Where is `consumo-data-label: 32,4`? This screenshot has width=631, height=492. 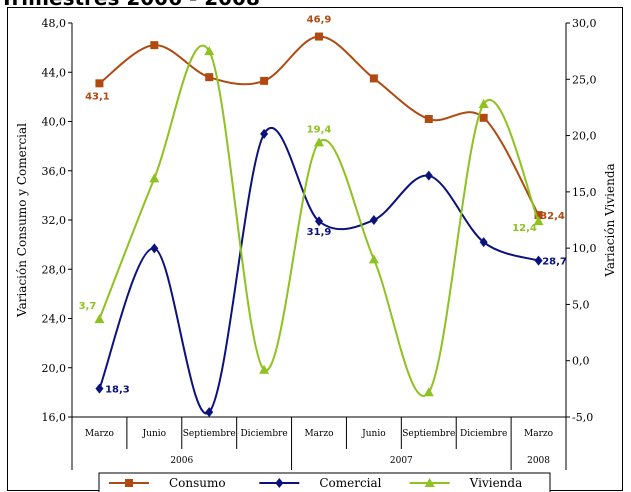 consumo-data-label: 32,4 is located at coordinates (552, 216).